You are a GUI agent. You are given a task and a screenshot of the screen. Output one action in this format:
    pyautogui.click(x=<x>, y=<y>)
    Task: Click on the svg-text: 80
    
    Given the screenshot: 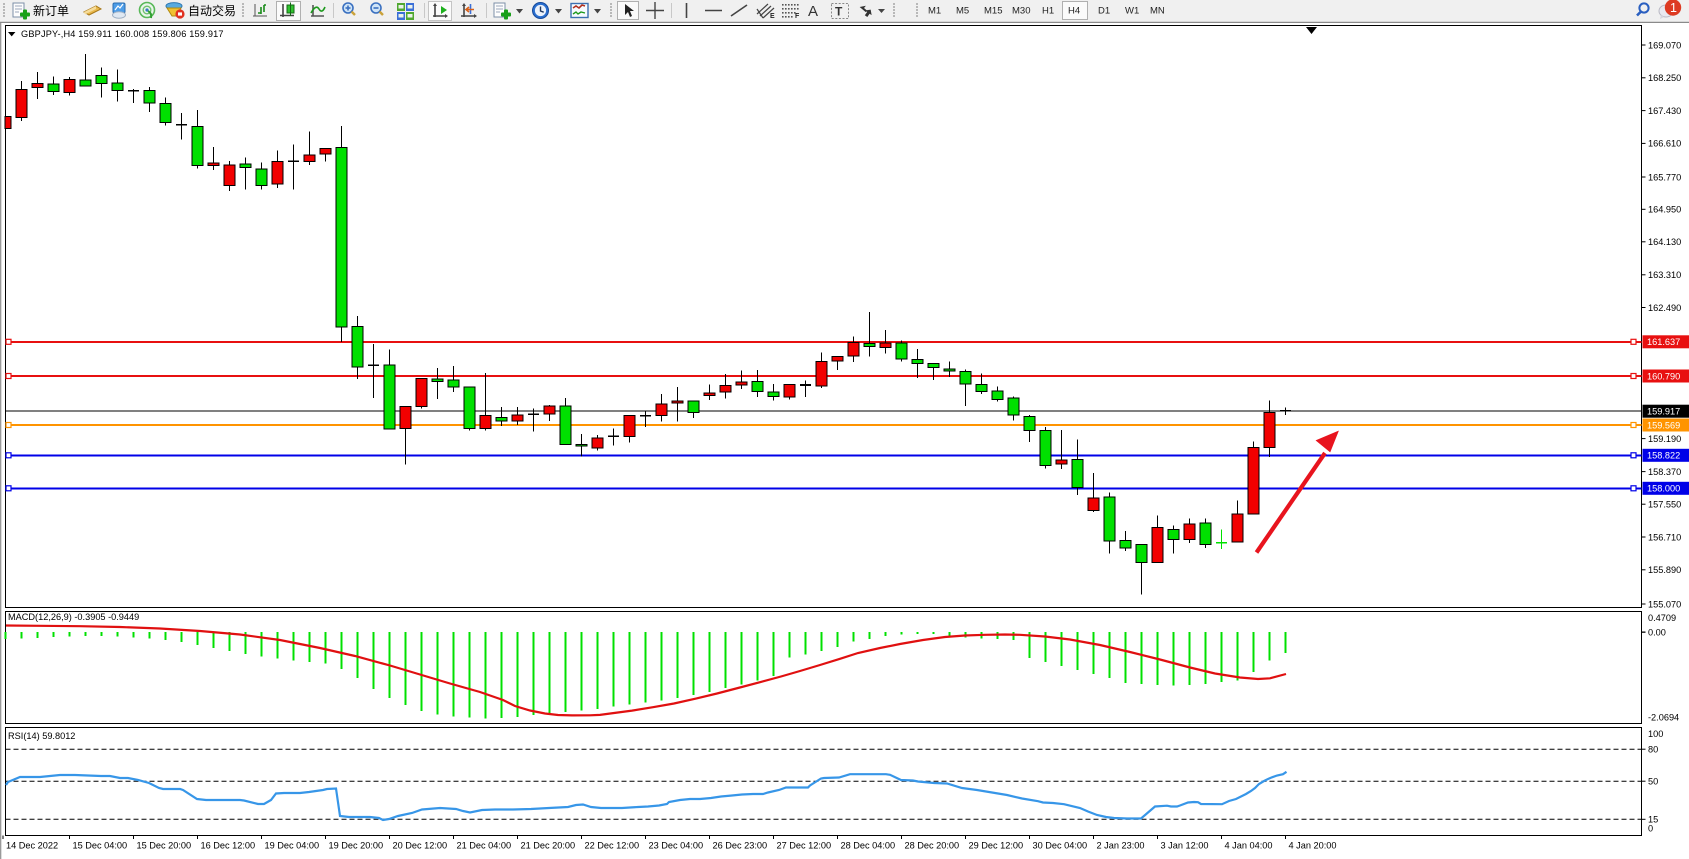 What is the action you would take?
    pyautogui.click(x=1653, y=750)
    